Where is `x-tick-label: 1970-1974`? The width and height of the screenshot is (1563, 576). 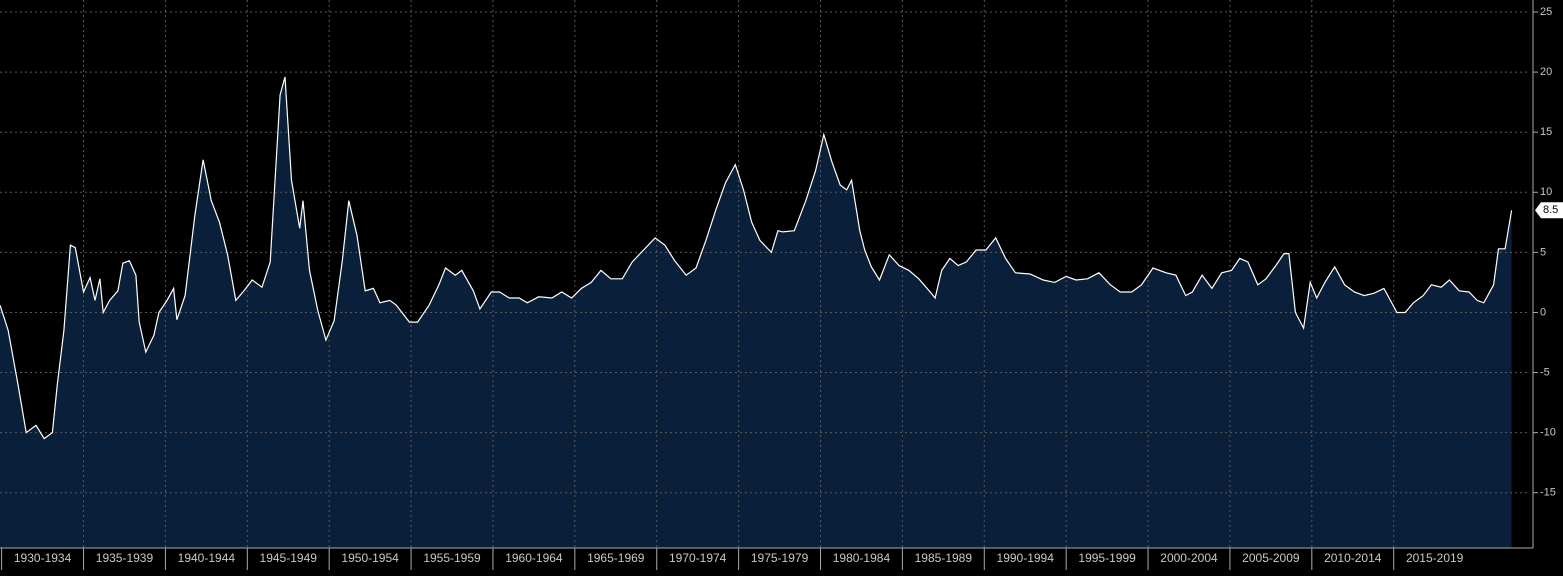 x-tick-label: 1970-1974 is located at coordinates (698, 558).